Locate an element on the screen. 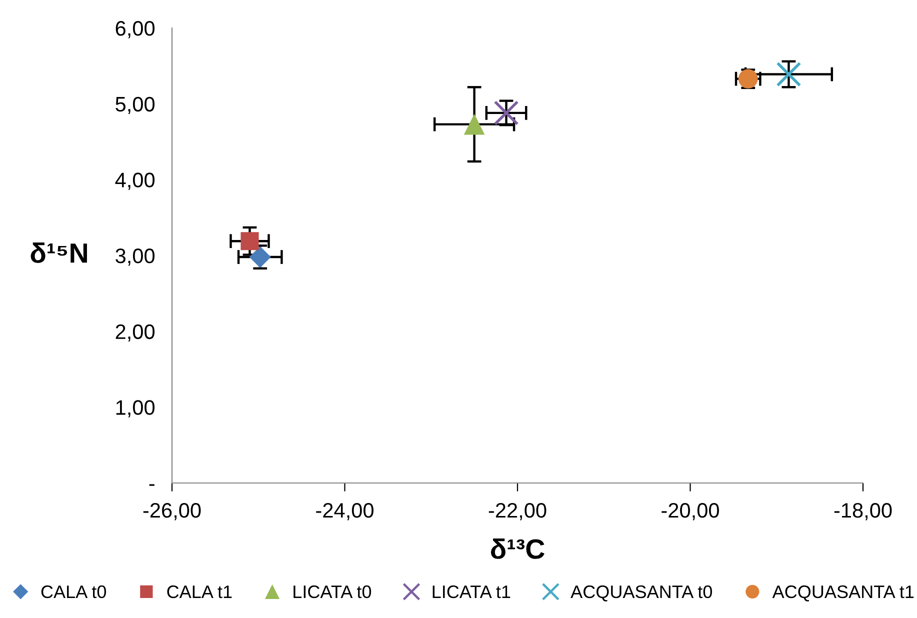  x-tick-label: -24,00 is located at coordinates (345, 511).